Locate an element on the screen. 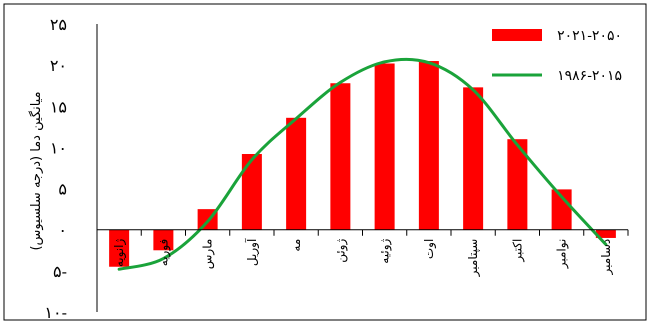 This screenshot has width=650, height=324. category-label: فوریه is located at coordinates (163, 253).